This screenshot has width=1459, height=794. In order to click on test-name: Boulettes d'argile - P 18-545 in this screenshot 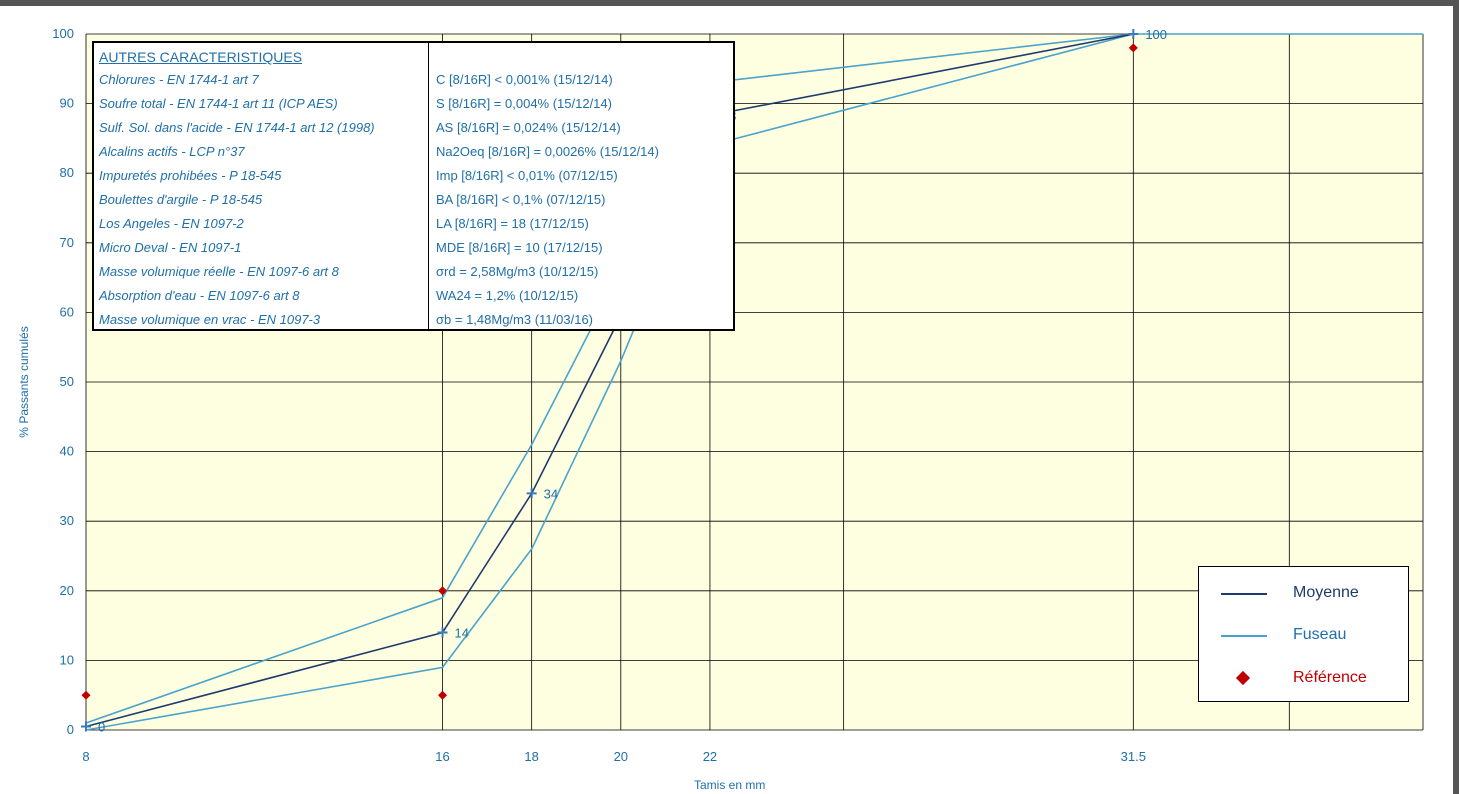, I will do `click(181, 199)`.